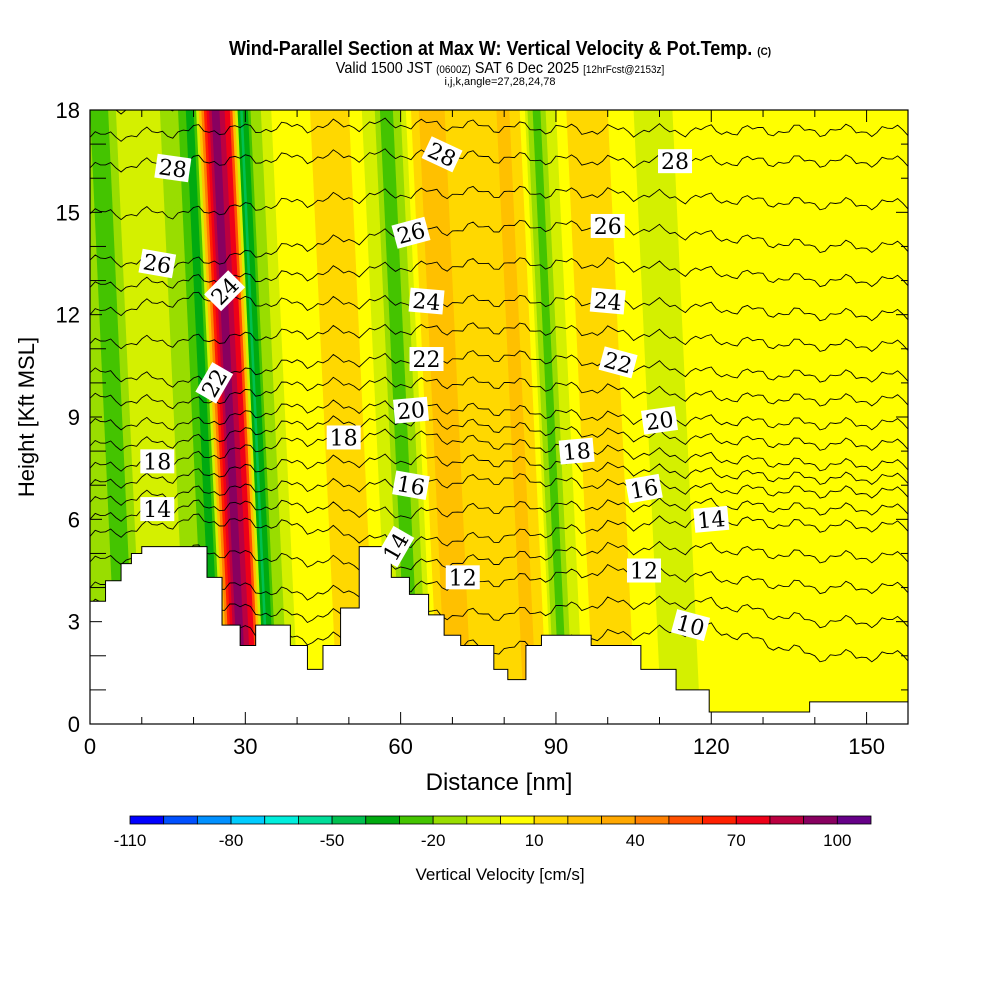 This screenshot has width=1000, height=1000. Describe the element at coordinates (499, 635) in the screenshot. I see `terrain` at that location.